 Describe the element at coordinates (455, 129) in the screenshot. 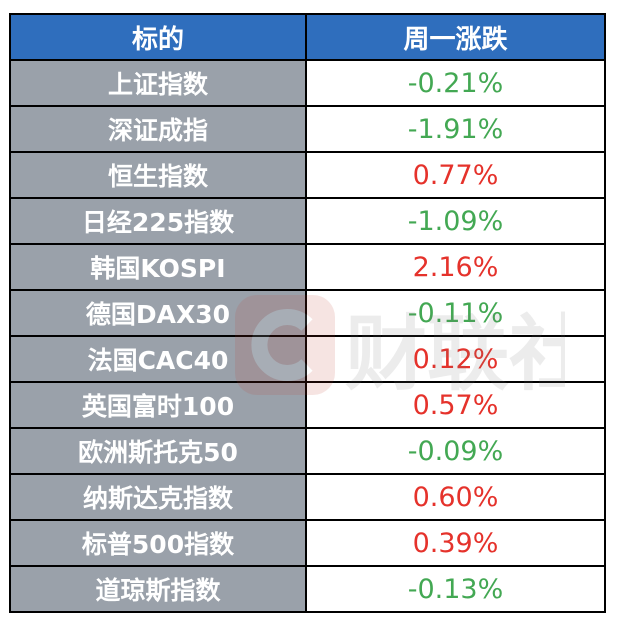

I see `monday-change-value: -1.91%` at that location.